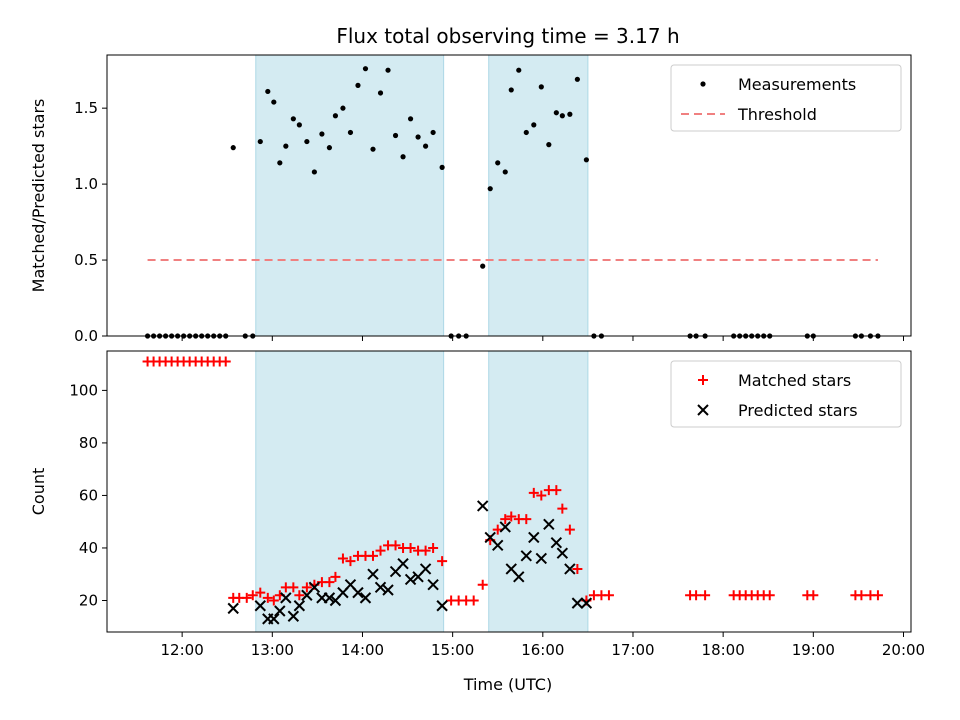 This screenshot has width=960, height=720. I want to click on top-y-tick-label: 1.0, so click(86, 184).